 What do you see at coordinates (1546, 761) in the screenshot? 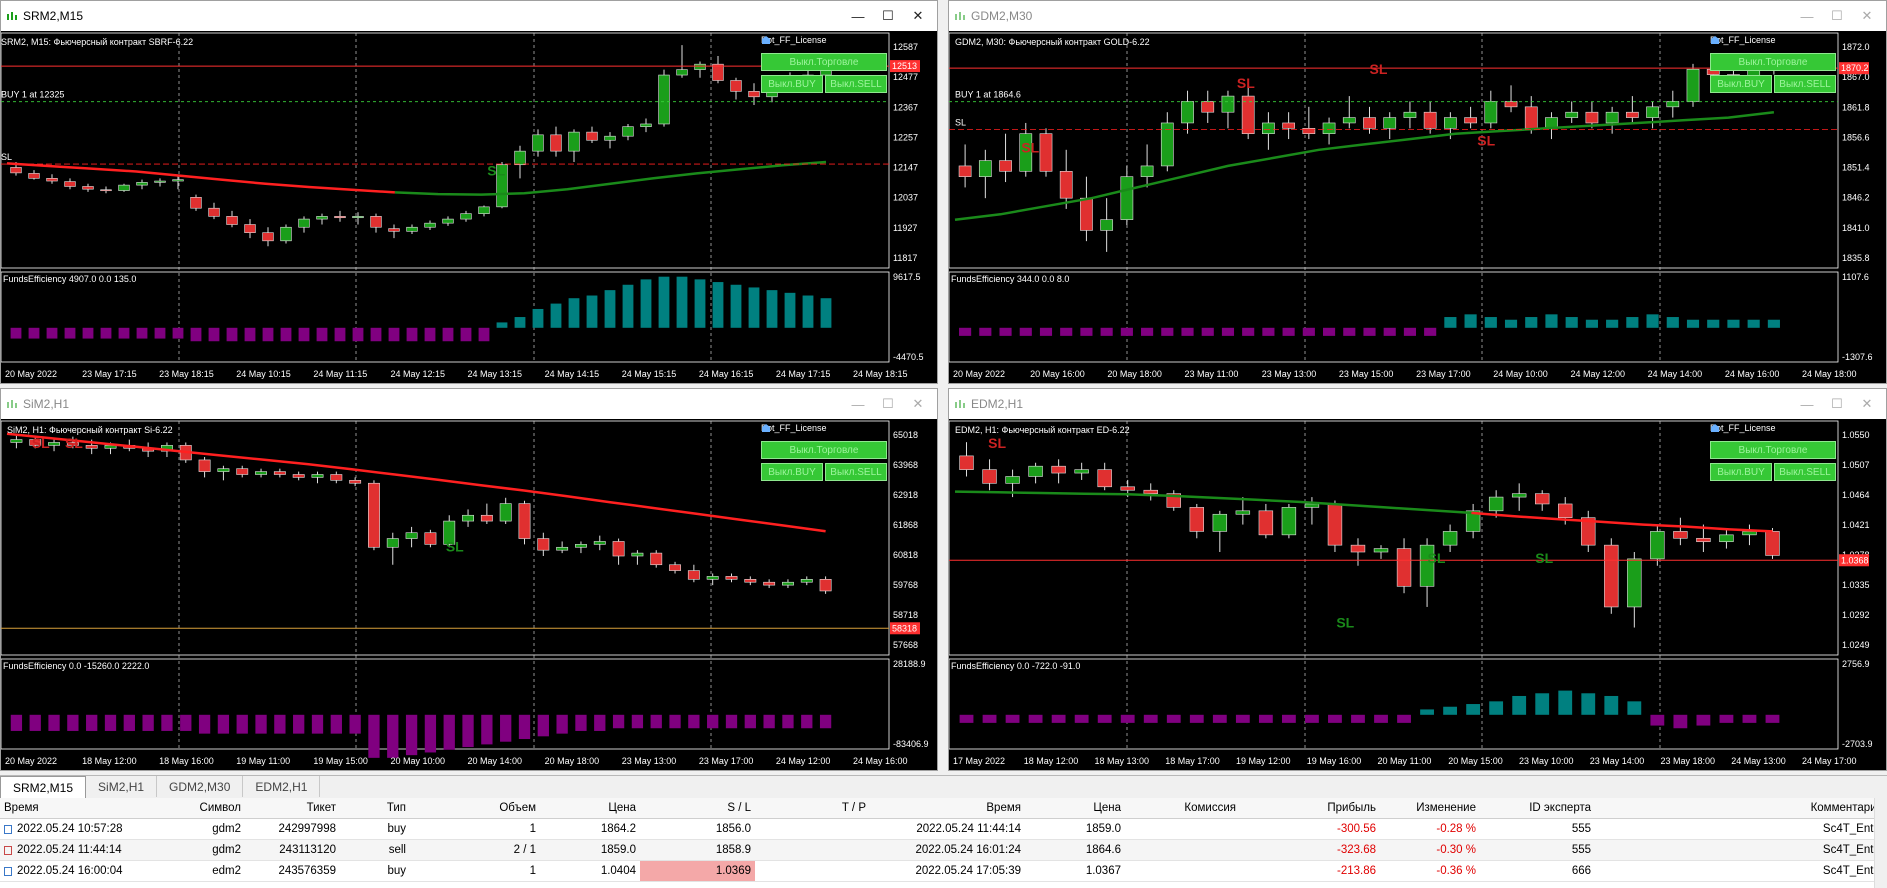
I see `time-axis-label: 23 May 10:00` at bounding box center [1546, 761].